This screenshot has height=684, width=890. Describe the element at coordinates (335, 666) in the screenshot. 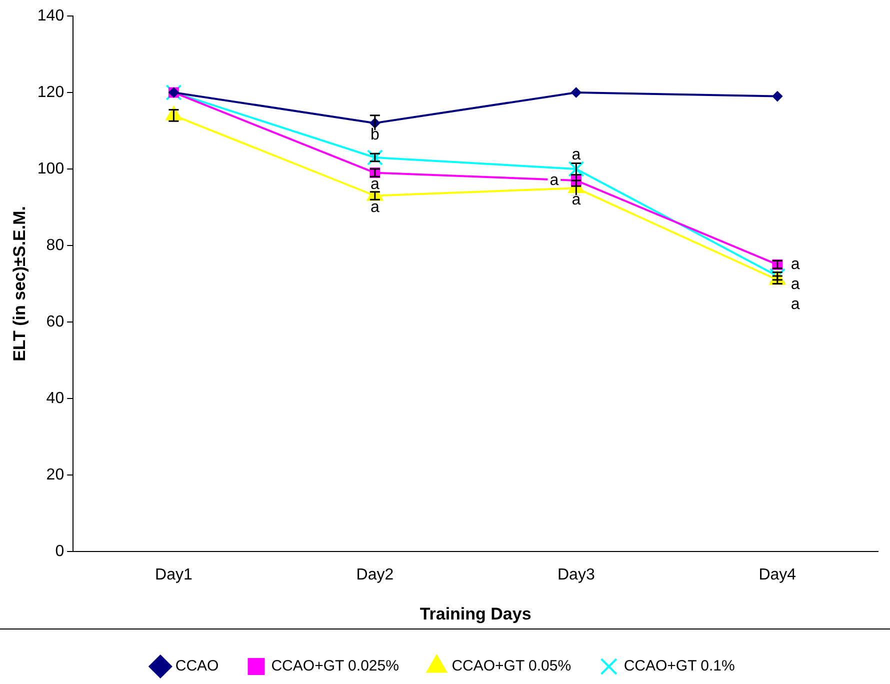

I see `legend-label: CCAO+GT 0.025%` at that location.